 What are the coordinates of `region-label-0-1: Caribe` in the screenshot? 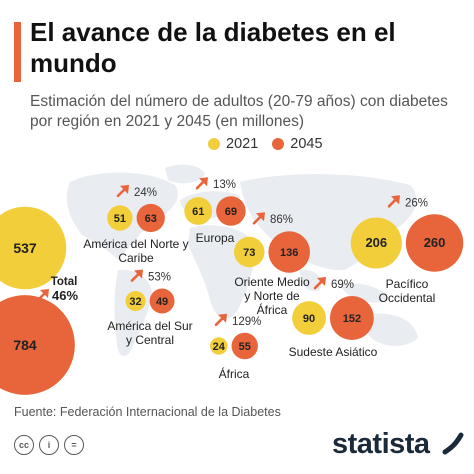 It's located at (136, 258).